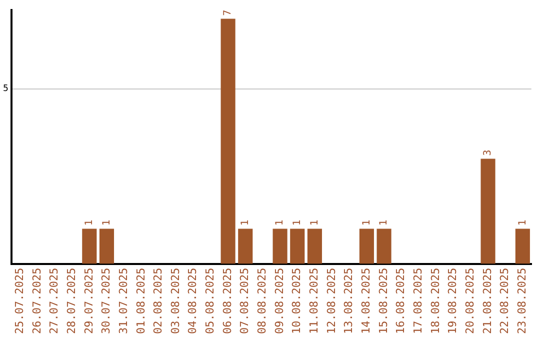 This screenshot has width=540, height=340. Describe the element at coordinates (488, 153) in the screenshot. I see `data-label: 3` at that location.